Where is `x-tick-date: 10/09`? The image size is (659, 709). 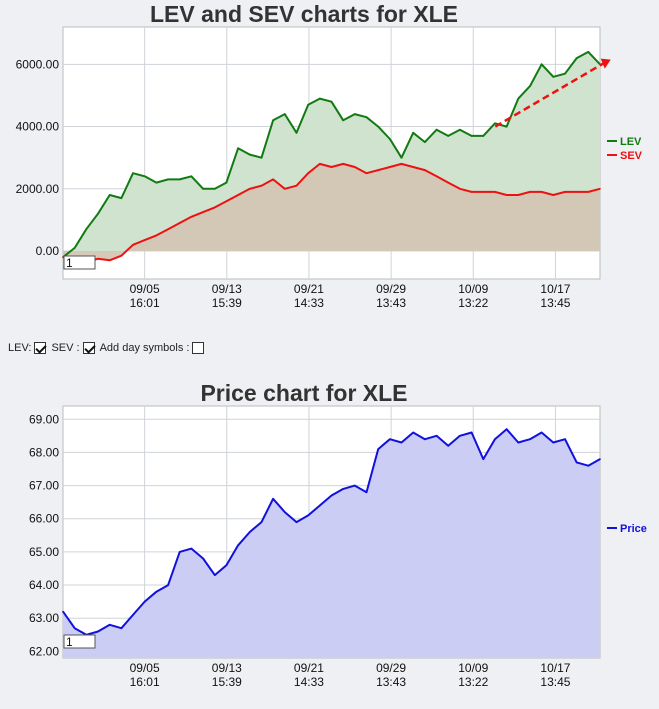
x-tick-date: 10/09 is located at coordinates (473, 668).